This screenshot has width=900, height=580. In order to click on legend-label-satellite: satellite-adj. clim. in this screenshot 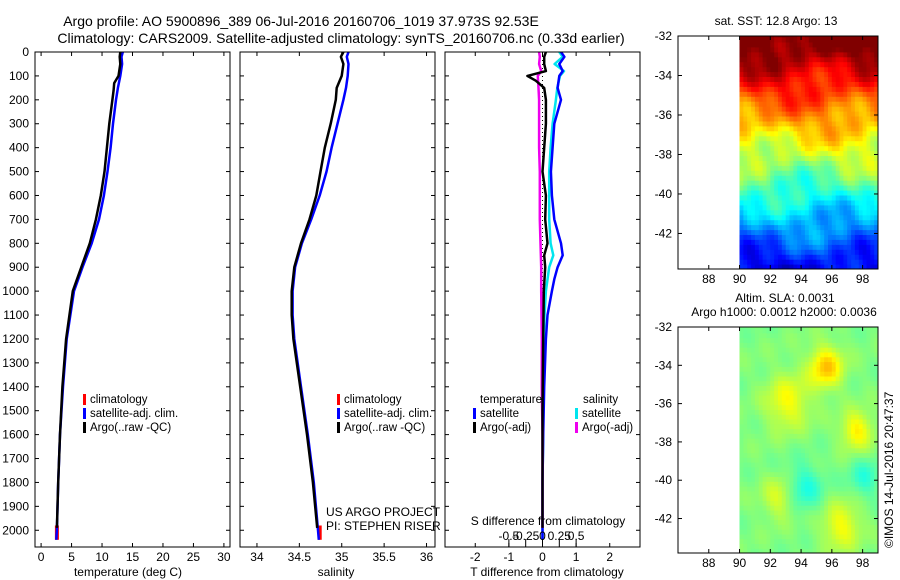, I will do `click(388, 414)`.